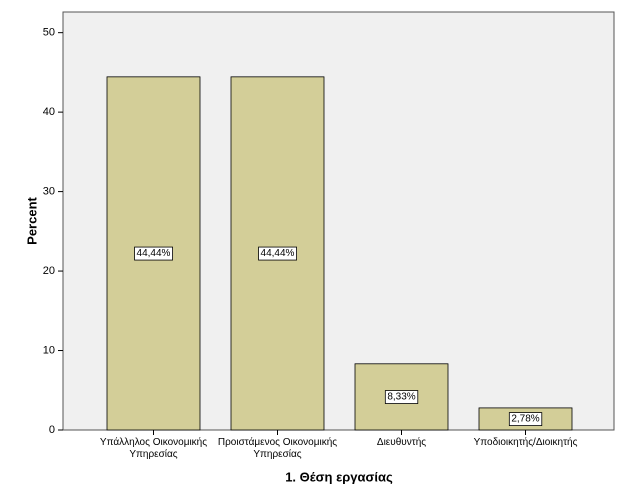 This screenshot has height=504, width=629. Describe the element at coordinates (31, 220) in the screenshot. I see `y-axis-title: Percent` at that location.